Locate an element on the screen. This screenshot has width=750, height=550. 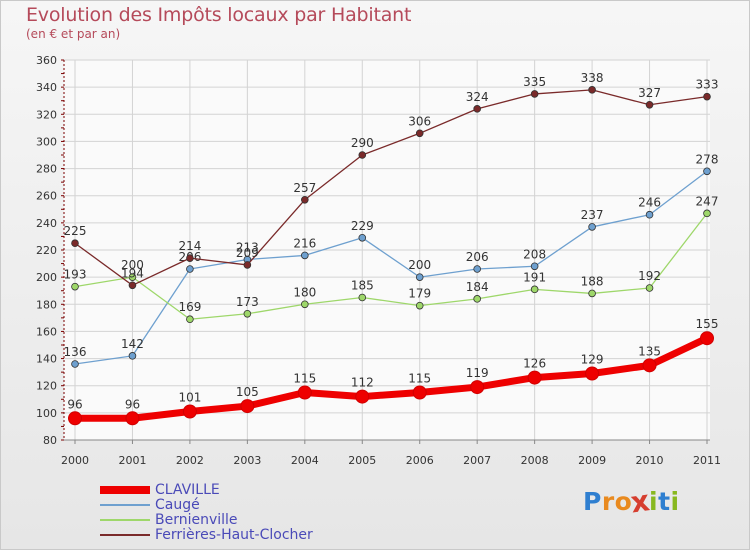
x-tick-label: 2009 is located at coordinates (592, 460).